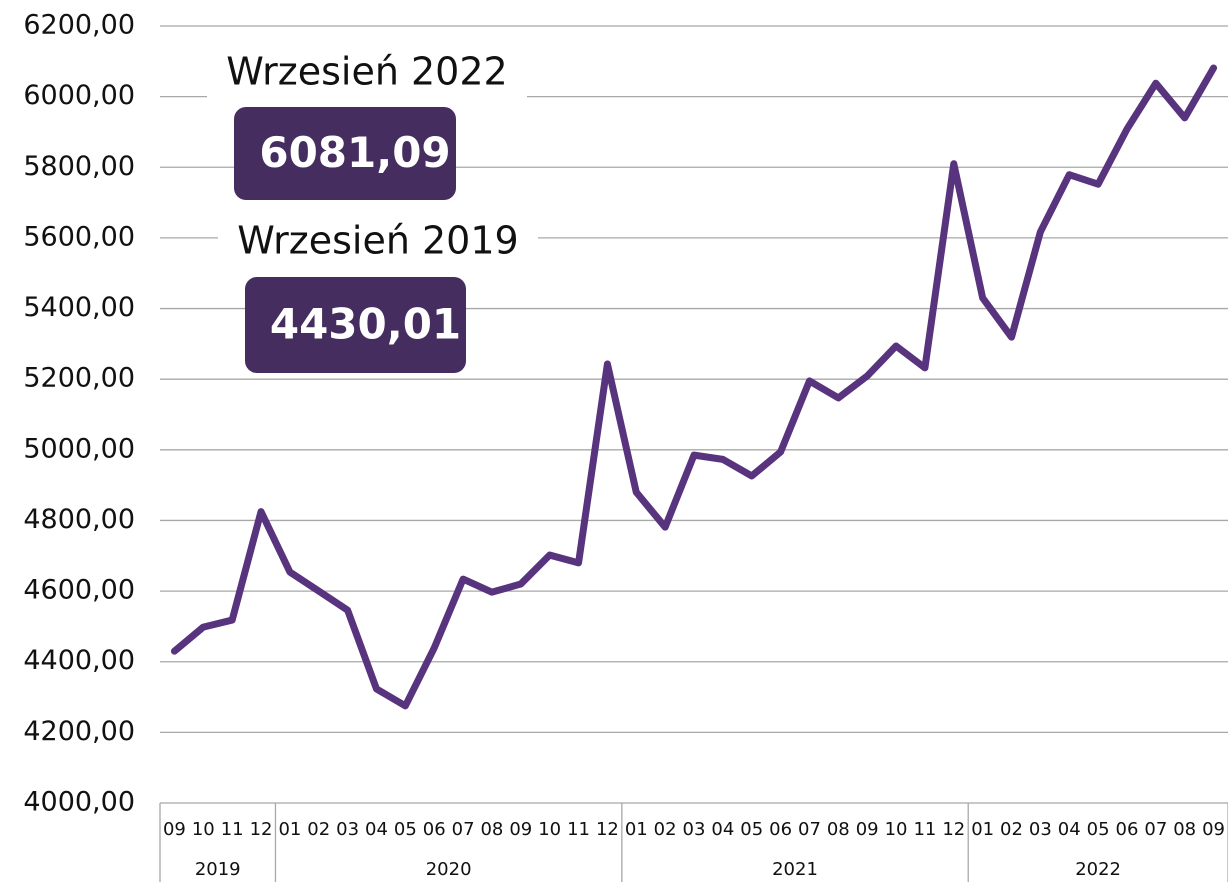 The width and height of the screenshot is (1228, 886). Describe the element at coordinates (79, 236) in the screenshot. I see `y-tick-label: 5600,00` at that location.